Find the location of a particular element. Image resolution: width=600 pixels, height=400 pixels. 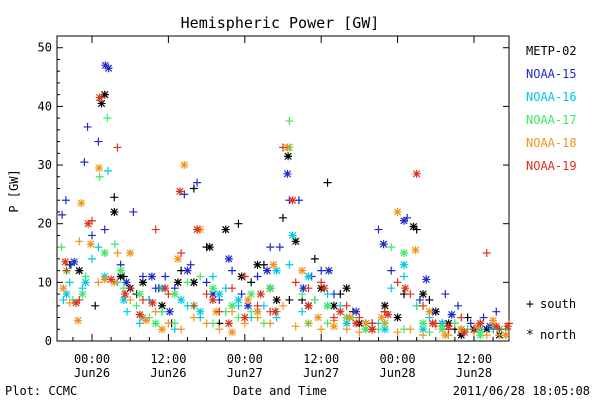

x-tick-label-date: Jun26 is located at coordinates (168, 373).